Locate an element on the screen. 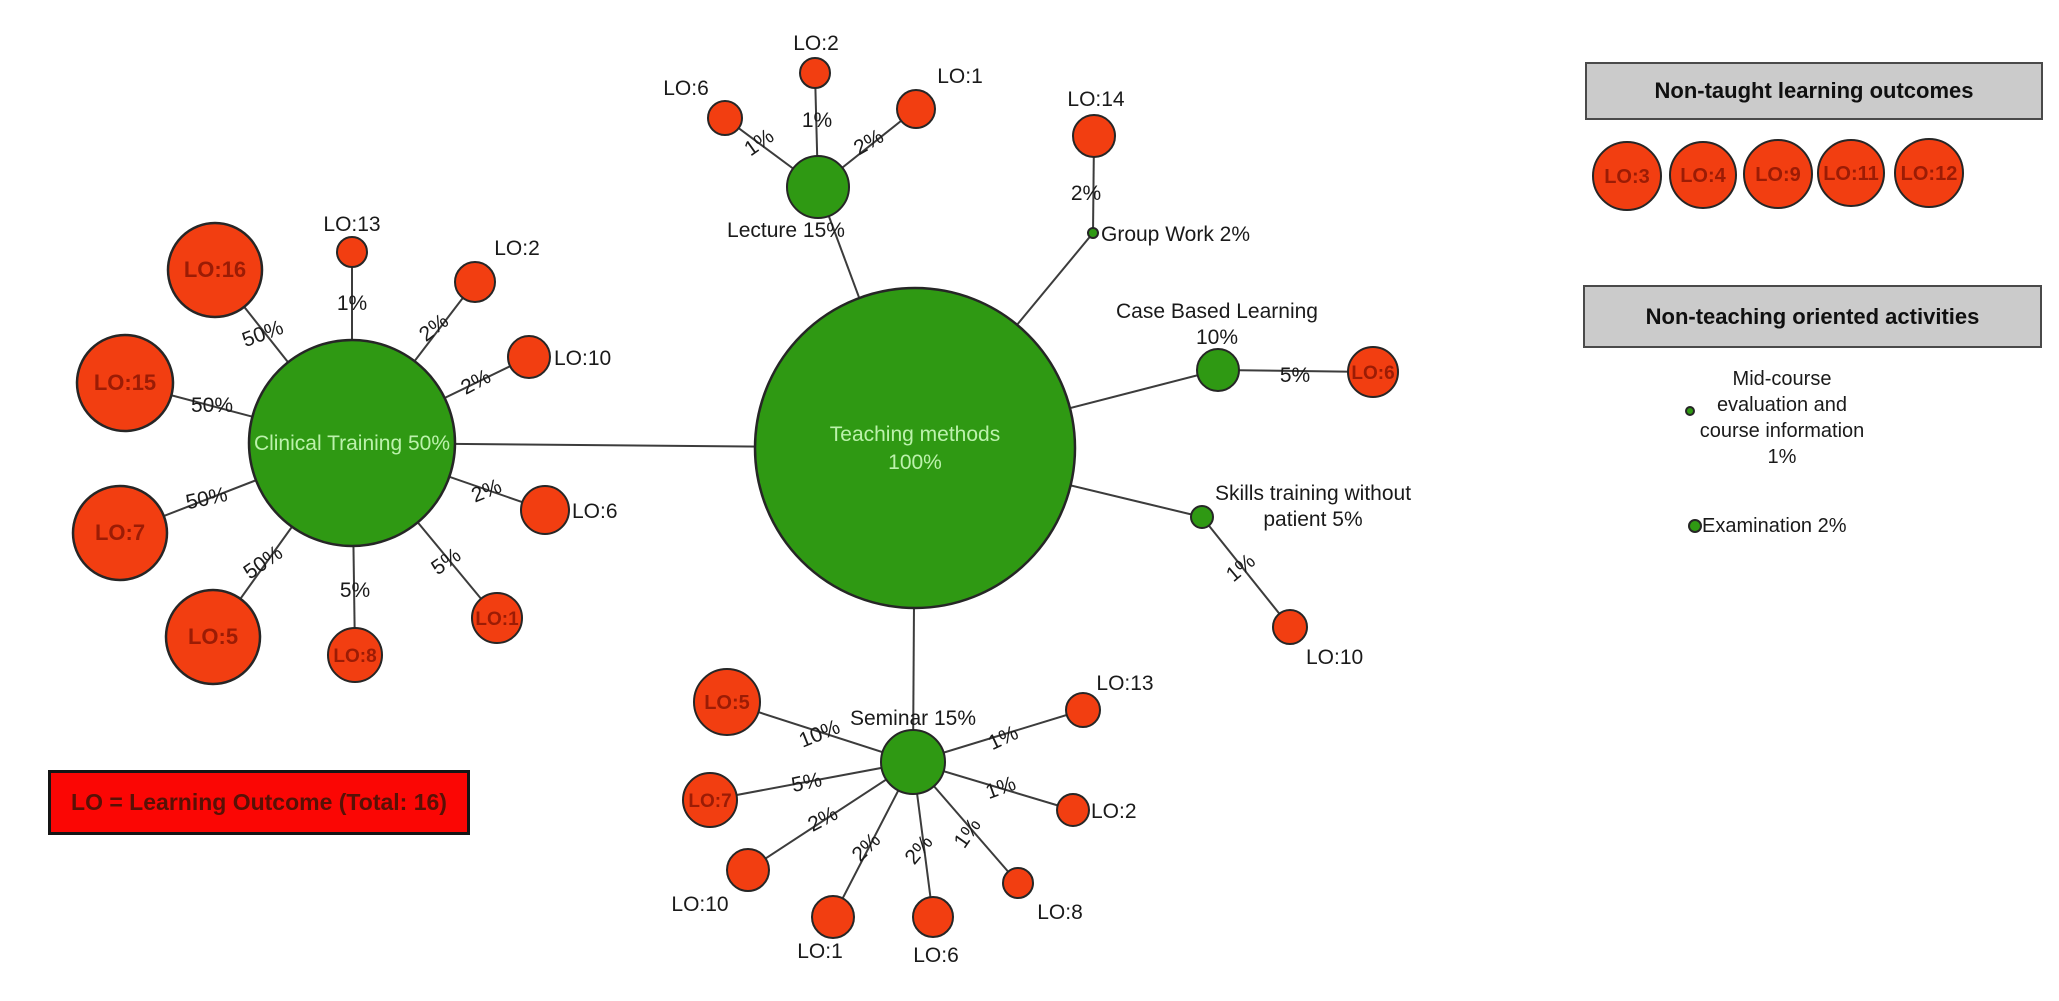 This screenshot has height=1001, width=2059. edge-label-case-based-learning-cbl-lo6: 5% is located at coordinates (1295, 375).